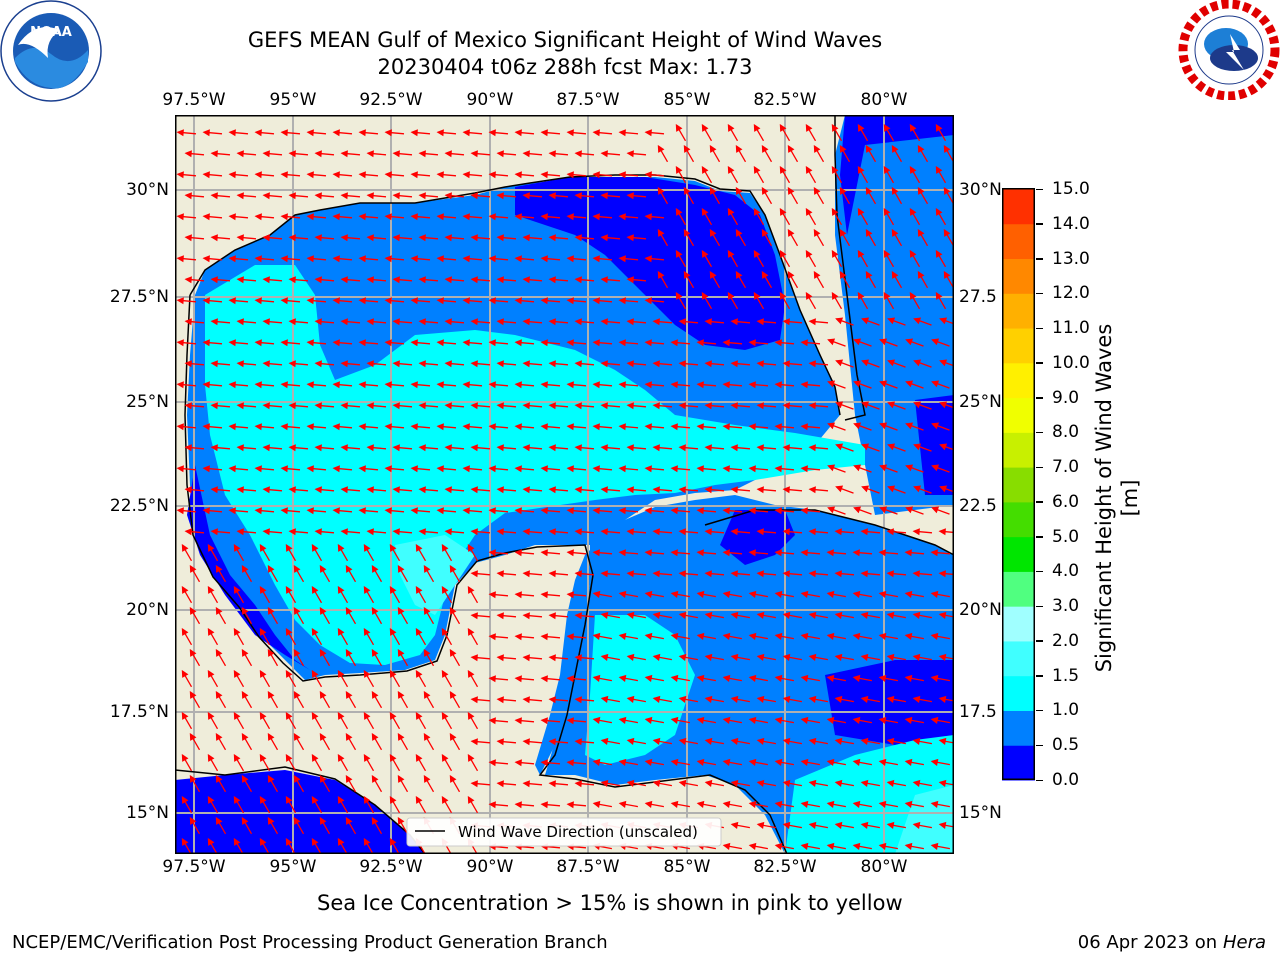 This screenshot has height=960, width=1280. I want to click on lat-tick-right-2: 25°N, so click(980, 402).